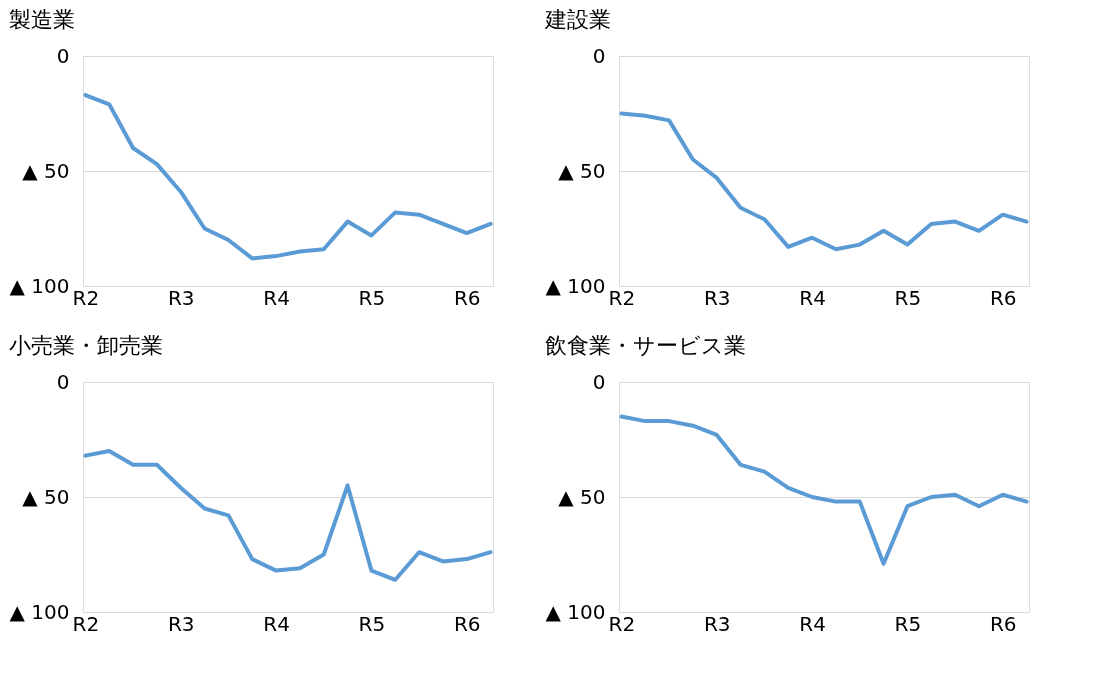  What do you see at coordinates (86, 345) in the screenshot?
I see `chart-title: 小売業・卸売業` at bounding box center [86, 345].